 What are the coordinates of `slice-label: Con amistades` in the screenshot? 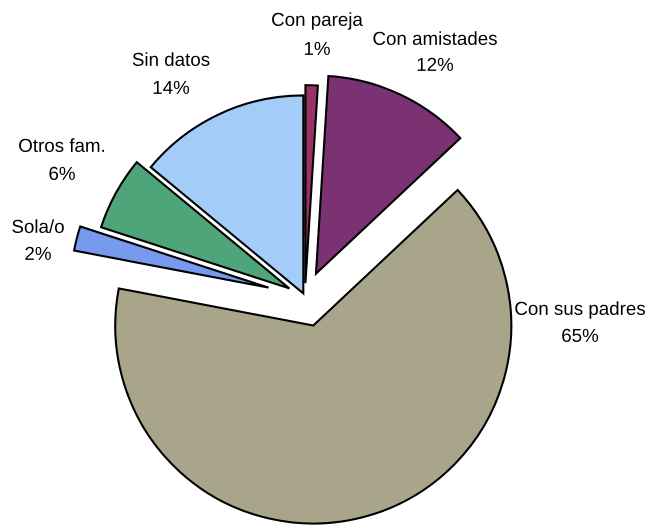 It's located at (435, 38).